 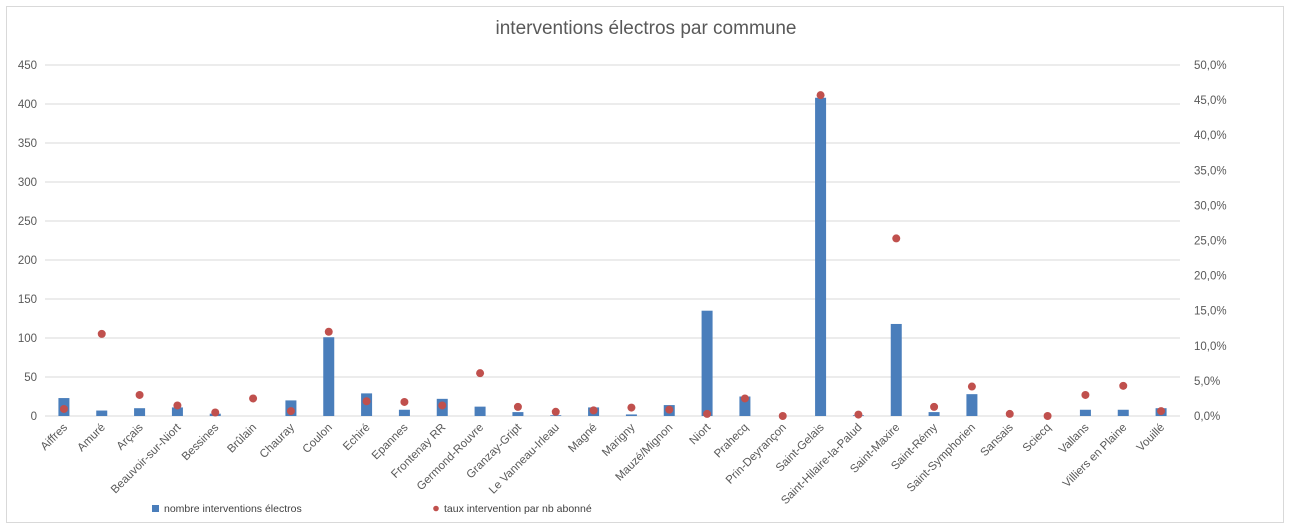 I want to click on y-left-tick-label: 0, so click(x=34, y=417).